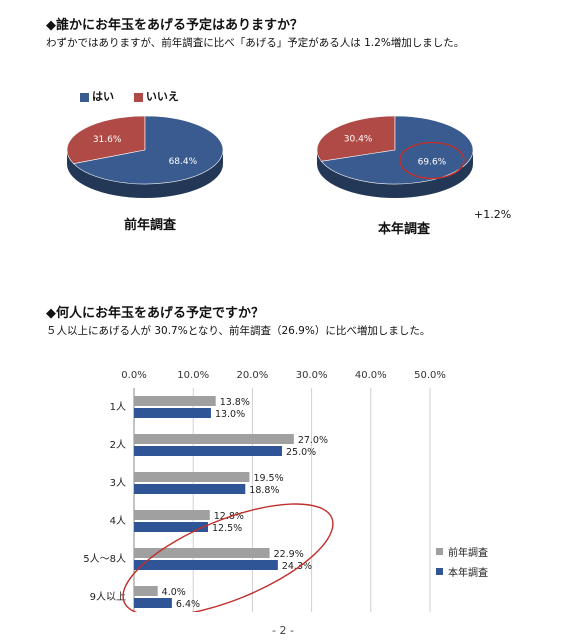 This screenshot has width=568, height=640. What do you see at coordinates (183, 162) in the screenshot?
I see `pie-label-0-0: 68.4%` at bounding box center [183, 162].